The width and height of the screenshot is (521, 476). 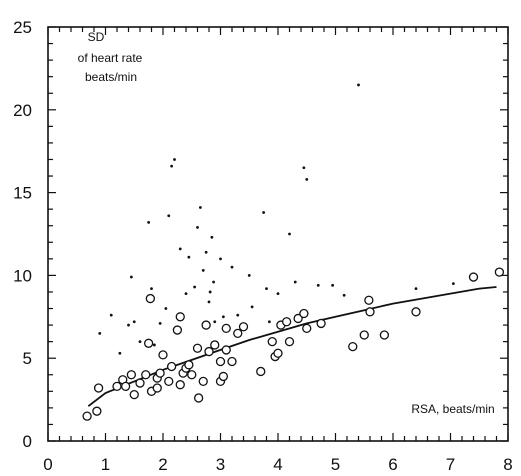 What do you see at coordinates (96, 37) in the screenshot?
I see `y-axis-title-line-1: SD` at bounding box center [96, 37].